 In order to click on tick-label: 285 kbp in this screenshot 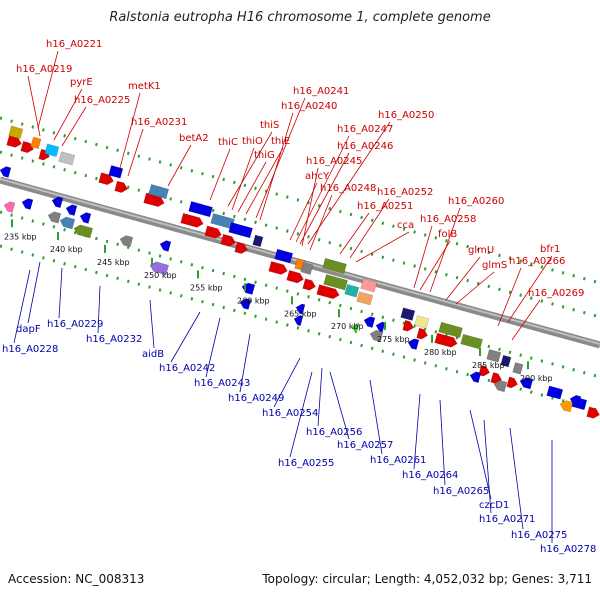, I will do `click(488, 365)`.